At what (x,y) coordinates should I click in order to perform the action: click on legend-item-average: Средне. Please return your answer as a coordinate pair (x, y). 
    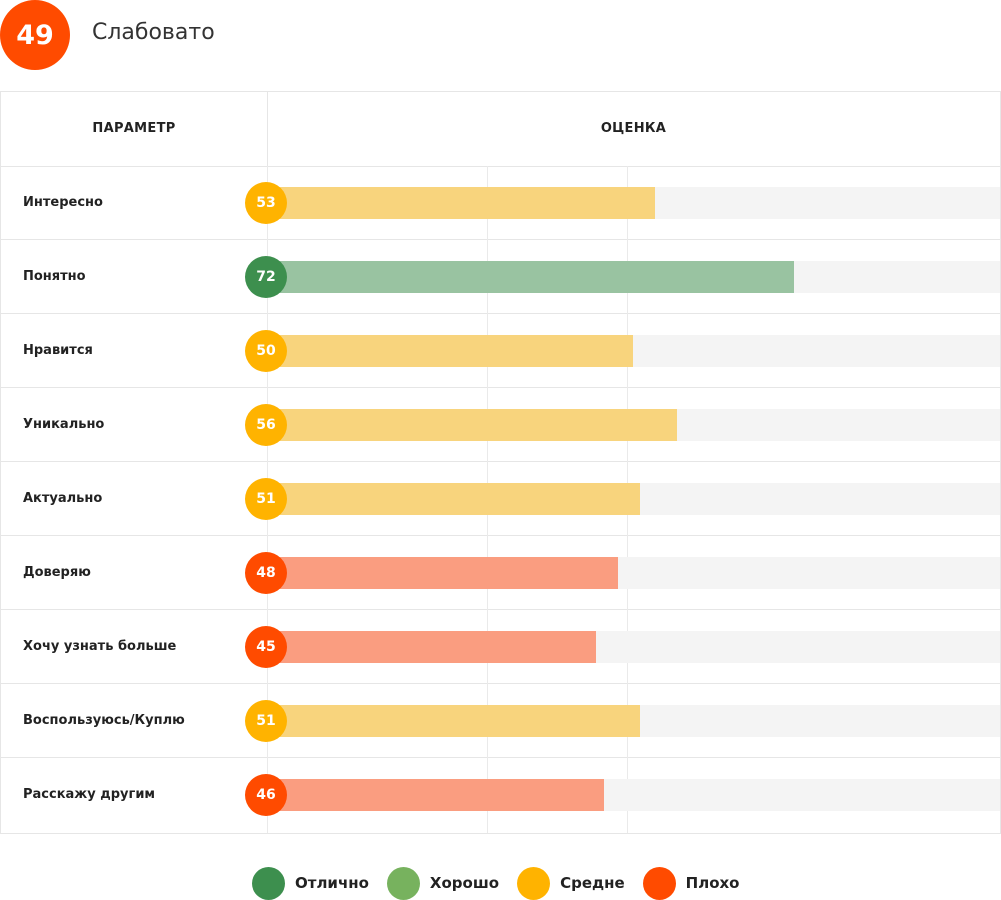
    Looking at the image, I should click on (571, 883).